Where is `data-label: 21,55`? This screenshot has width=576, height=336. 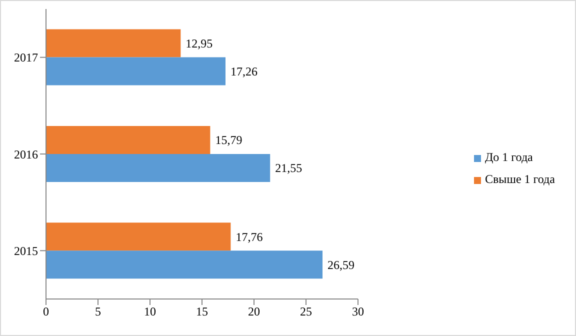 data-label: 21,55 is located at coordinates (288, 168).